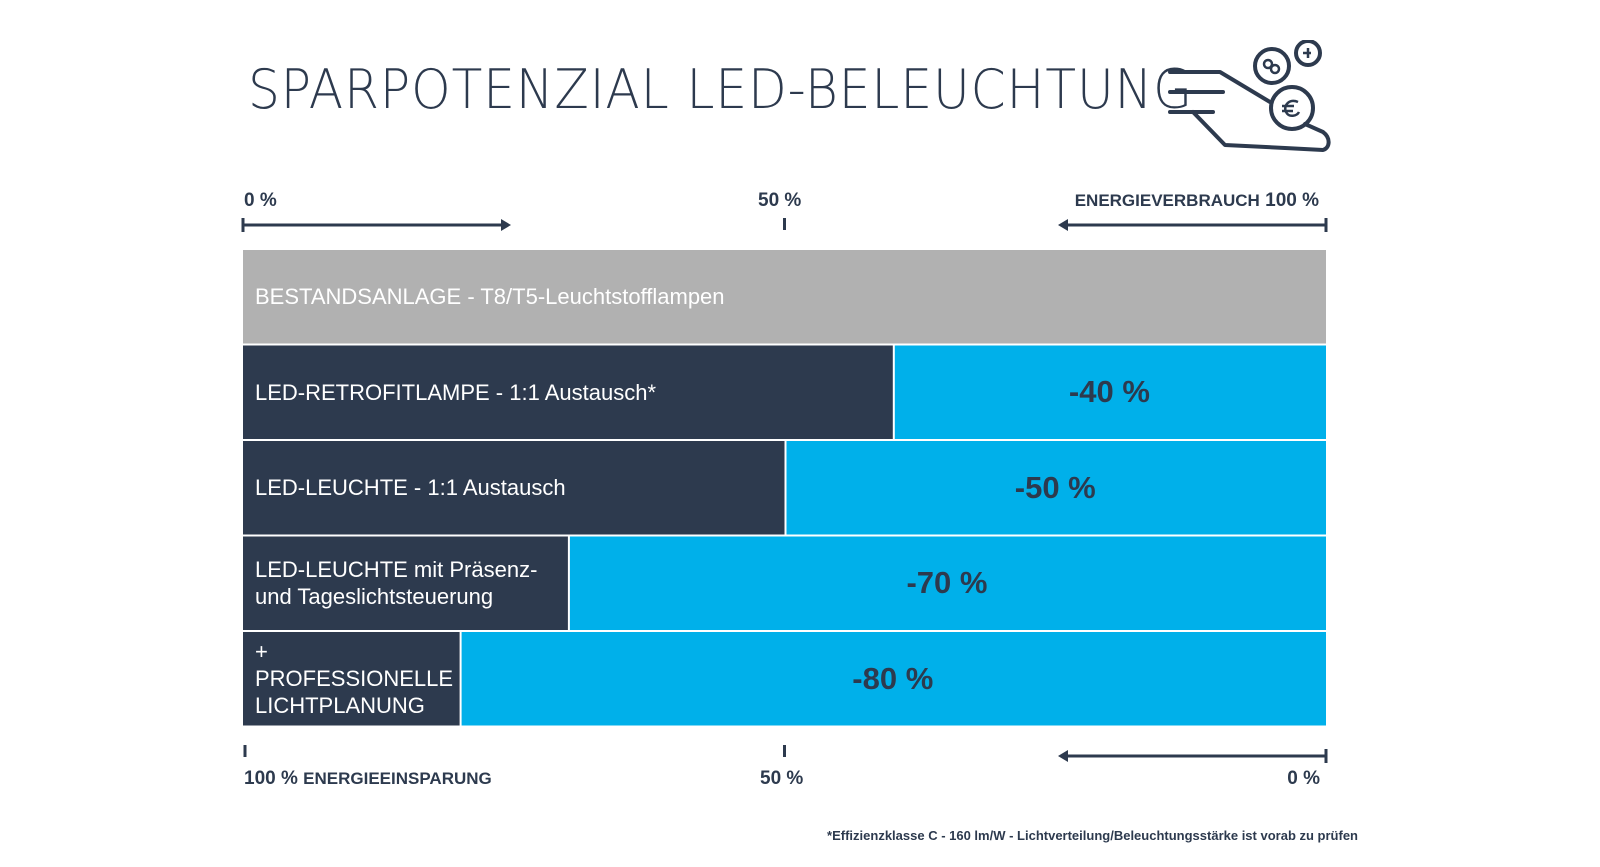 This screenshot has height=867, width=1600. I want to click on top-axis-title: ENERGIEVERBRAUCH, so click(1167, 200).